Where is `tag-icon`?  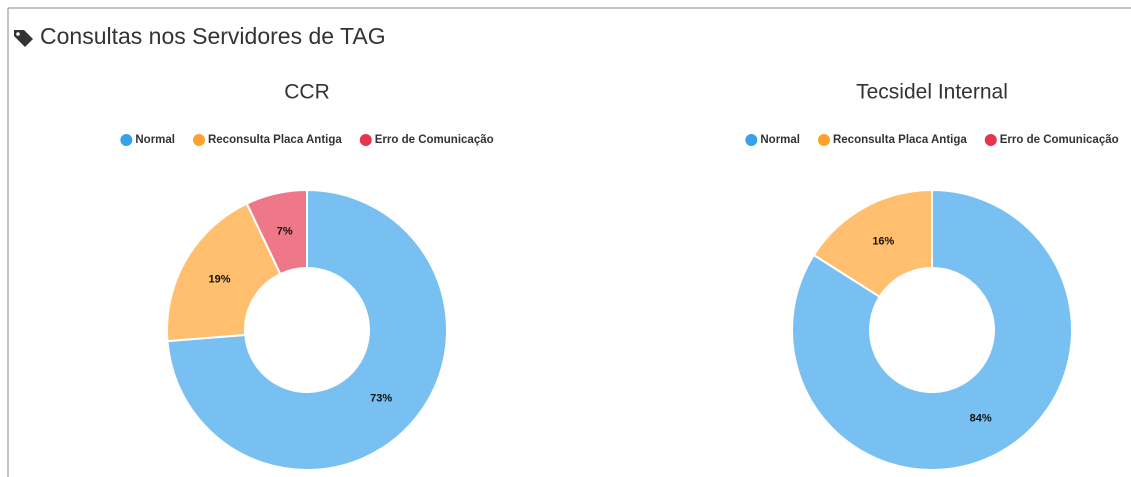
tag-icon is located at coordinates (23, 38).